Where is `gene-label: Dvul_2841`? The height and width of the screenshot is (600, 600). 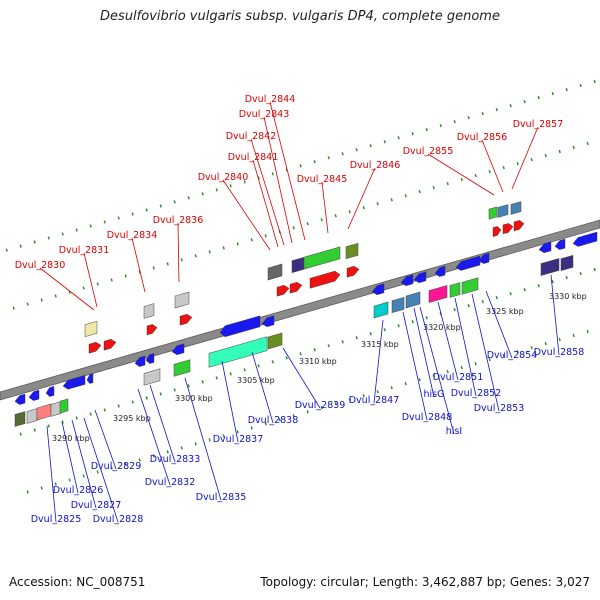 gene-label: Dvul_2841 is located at coordinates (253, 157).